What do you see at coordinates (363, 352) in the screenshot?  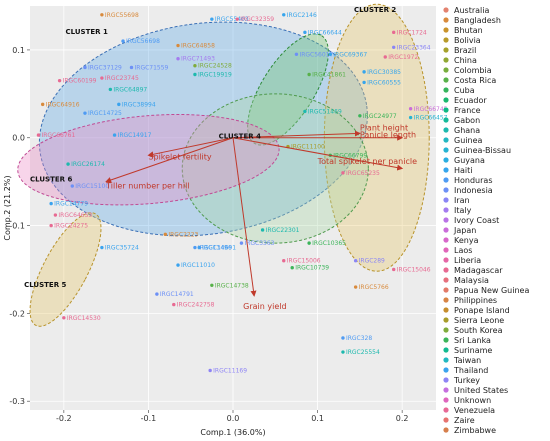 I see `point-label: IRGC25554` at bounding box center [363, 352].